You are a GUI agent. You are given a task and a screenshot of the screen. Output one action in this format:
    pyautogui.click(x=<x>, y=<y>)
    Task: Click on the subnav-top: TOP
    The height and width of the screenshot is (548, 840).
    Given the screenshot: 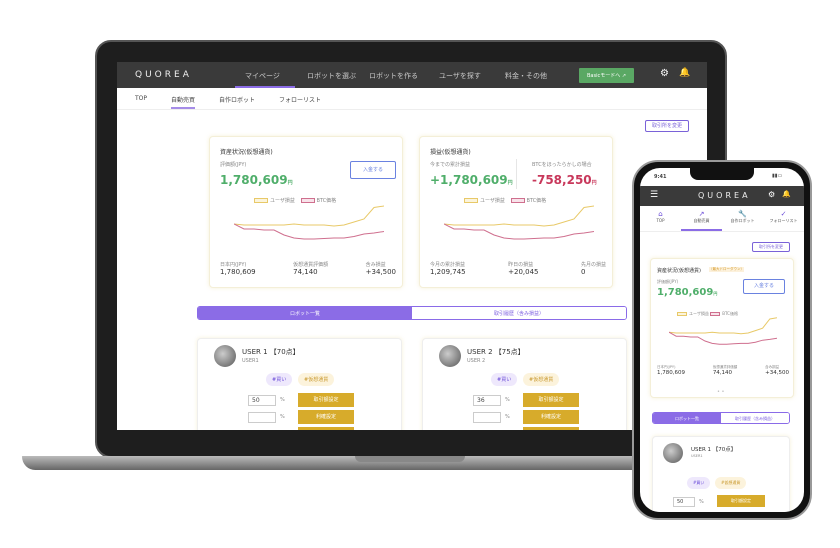 What is the action you would take?
    pyautogui.click(x=141, y=98)
    